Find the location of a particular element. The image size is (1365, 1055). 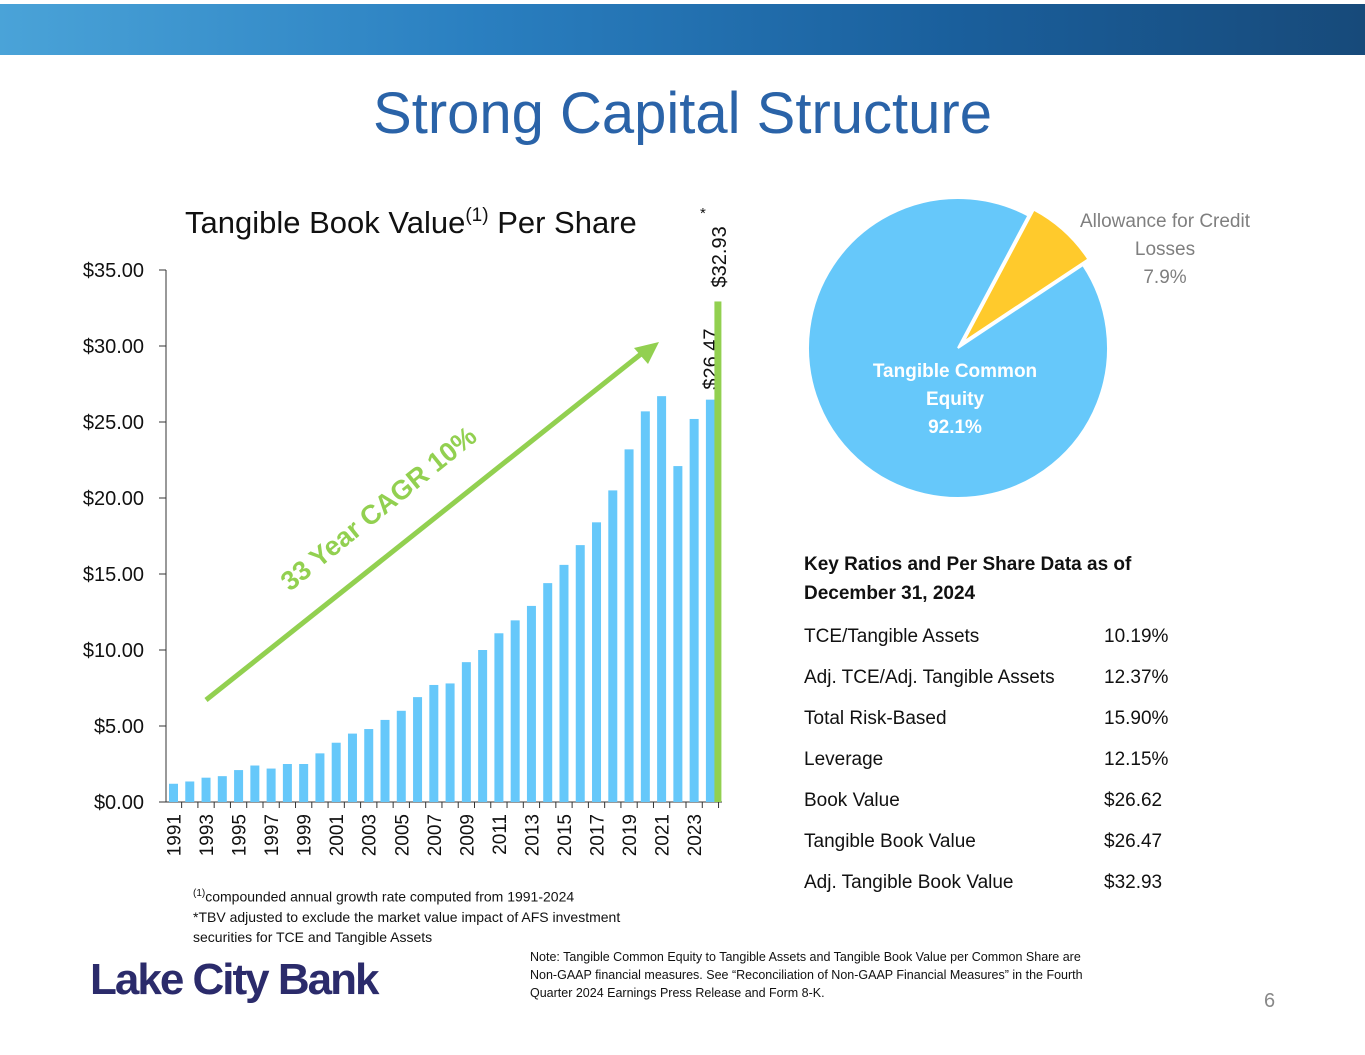

x-tick-label: 2009 is located at coordinates (467, 835).